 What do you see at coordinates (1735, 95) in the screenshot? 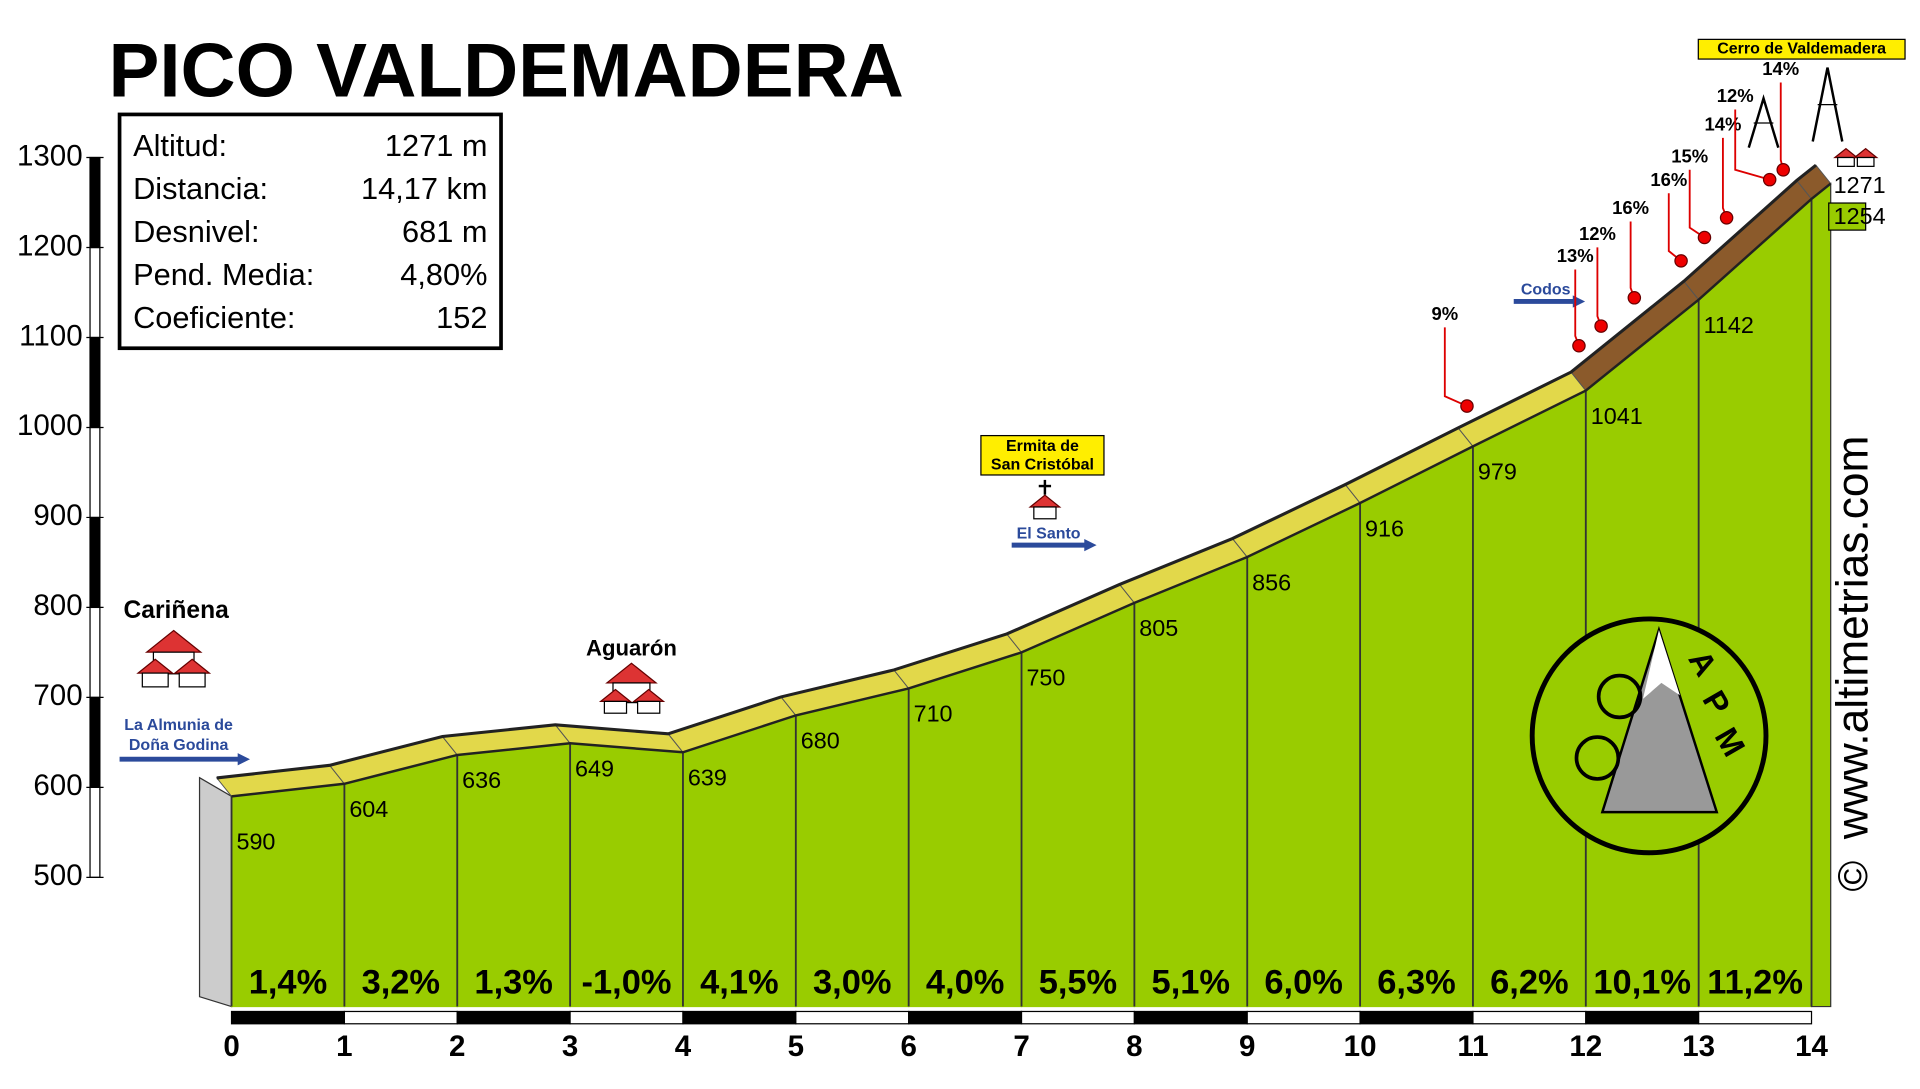
I see `steep-label: 12%` at bounding box center [1735, 95].